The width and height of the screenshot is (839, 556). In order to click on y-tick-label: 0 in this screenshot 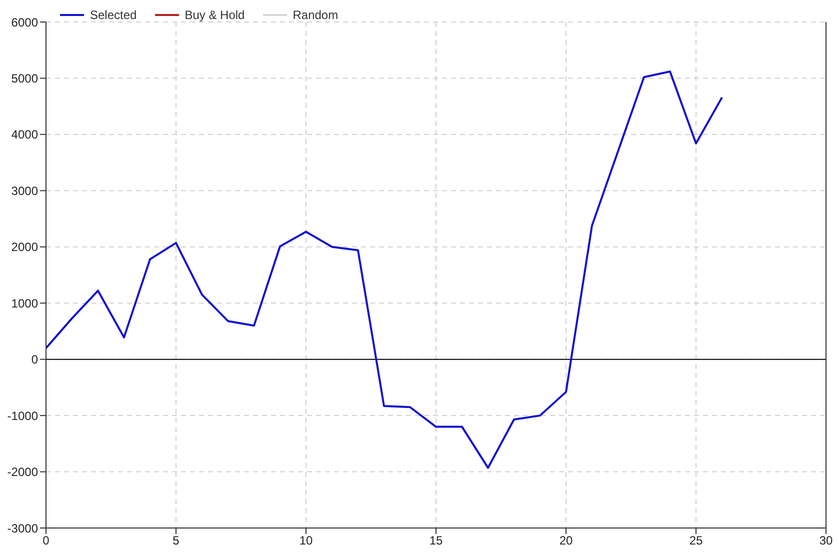, I will do `click(34, 359)`.